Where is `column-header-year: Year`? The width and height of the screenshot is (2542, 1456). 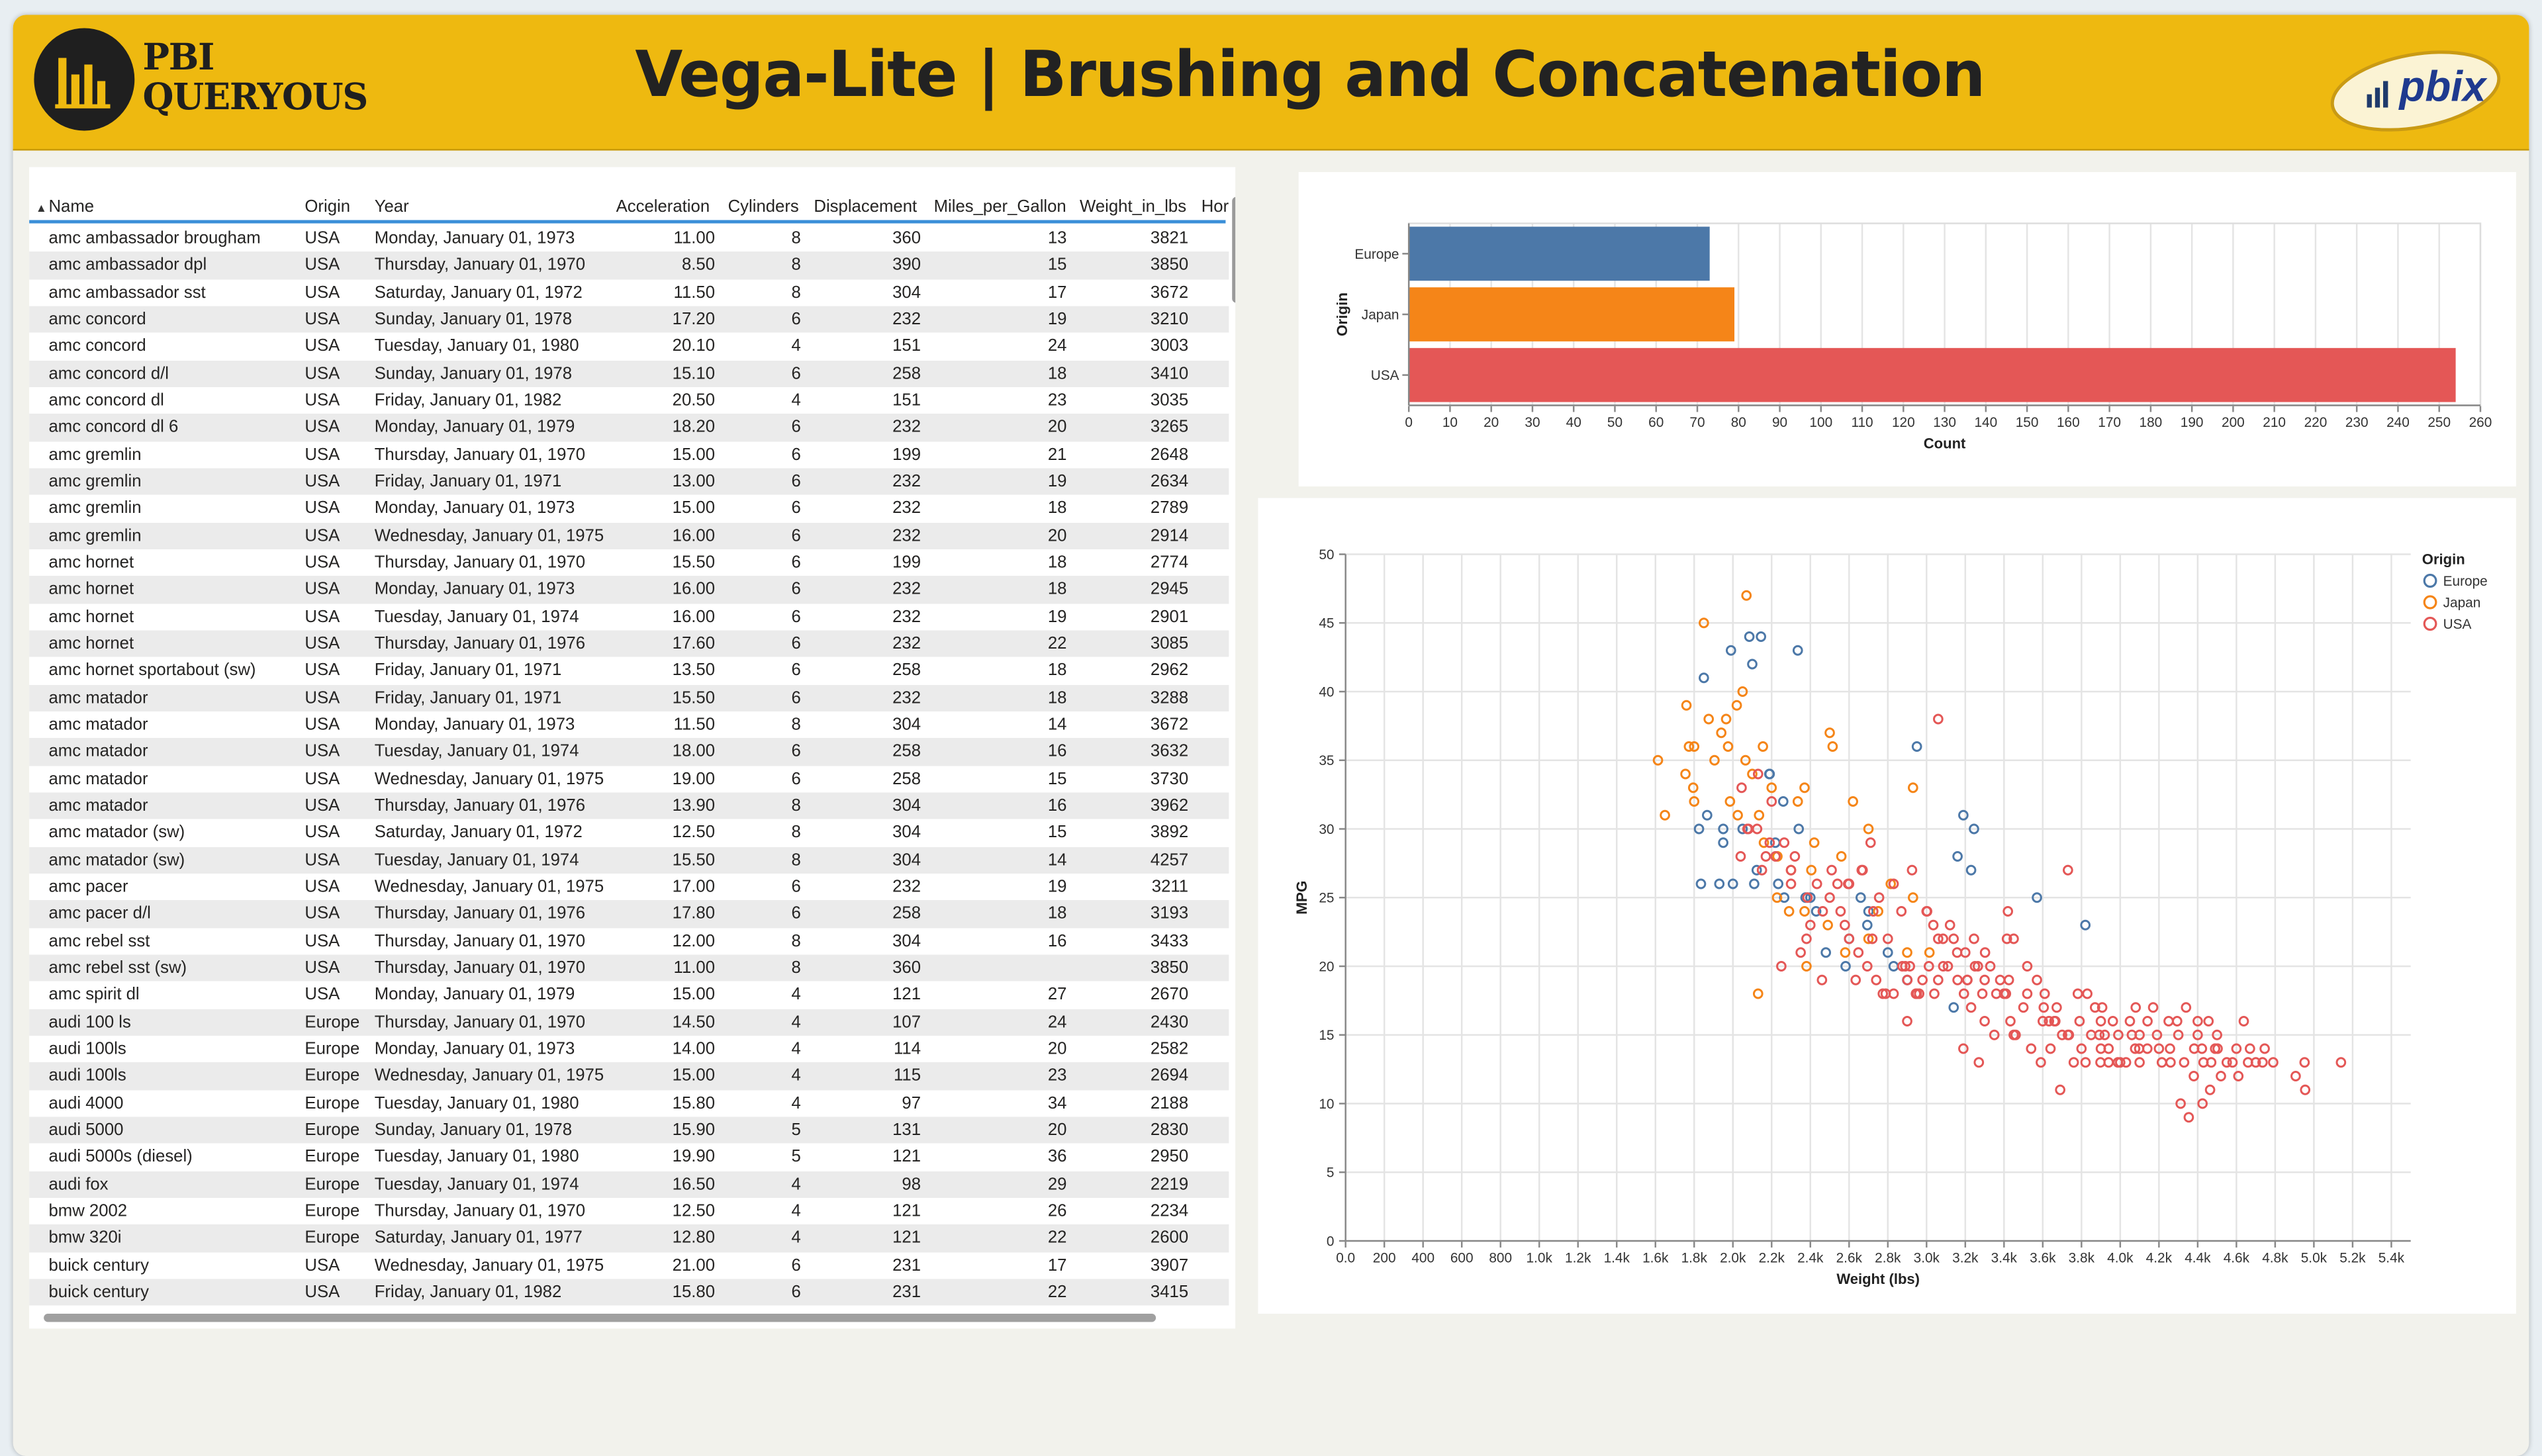 column-header-year: Year is located at coordinates (392, 207).